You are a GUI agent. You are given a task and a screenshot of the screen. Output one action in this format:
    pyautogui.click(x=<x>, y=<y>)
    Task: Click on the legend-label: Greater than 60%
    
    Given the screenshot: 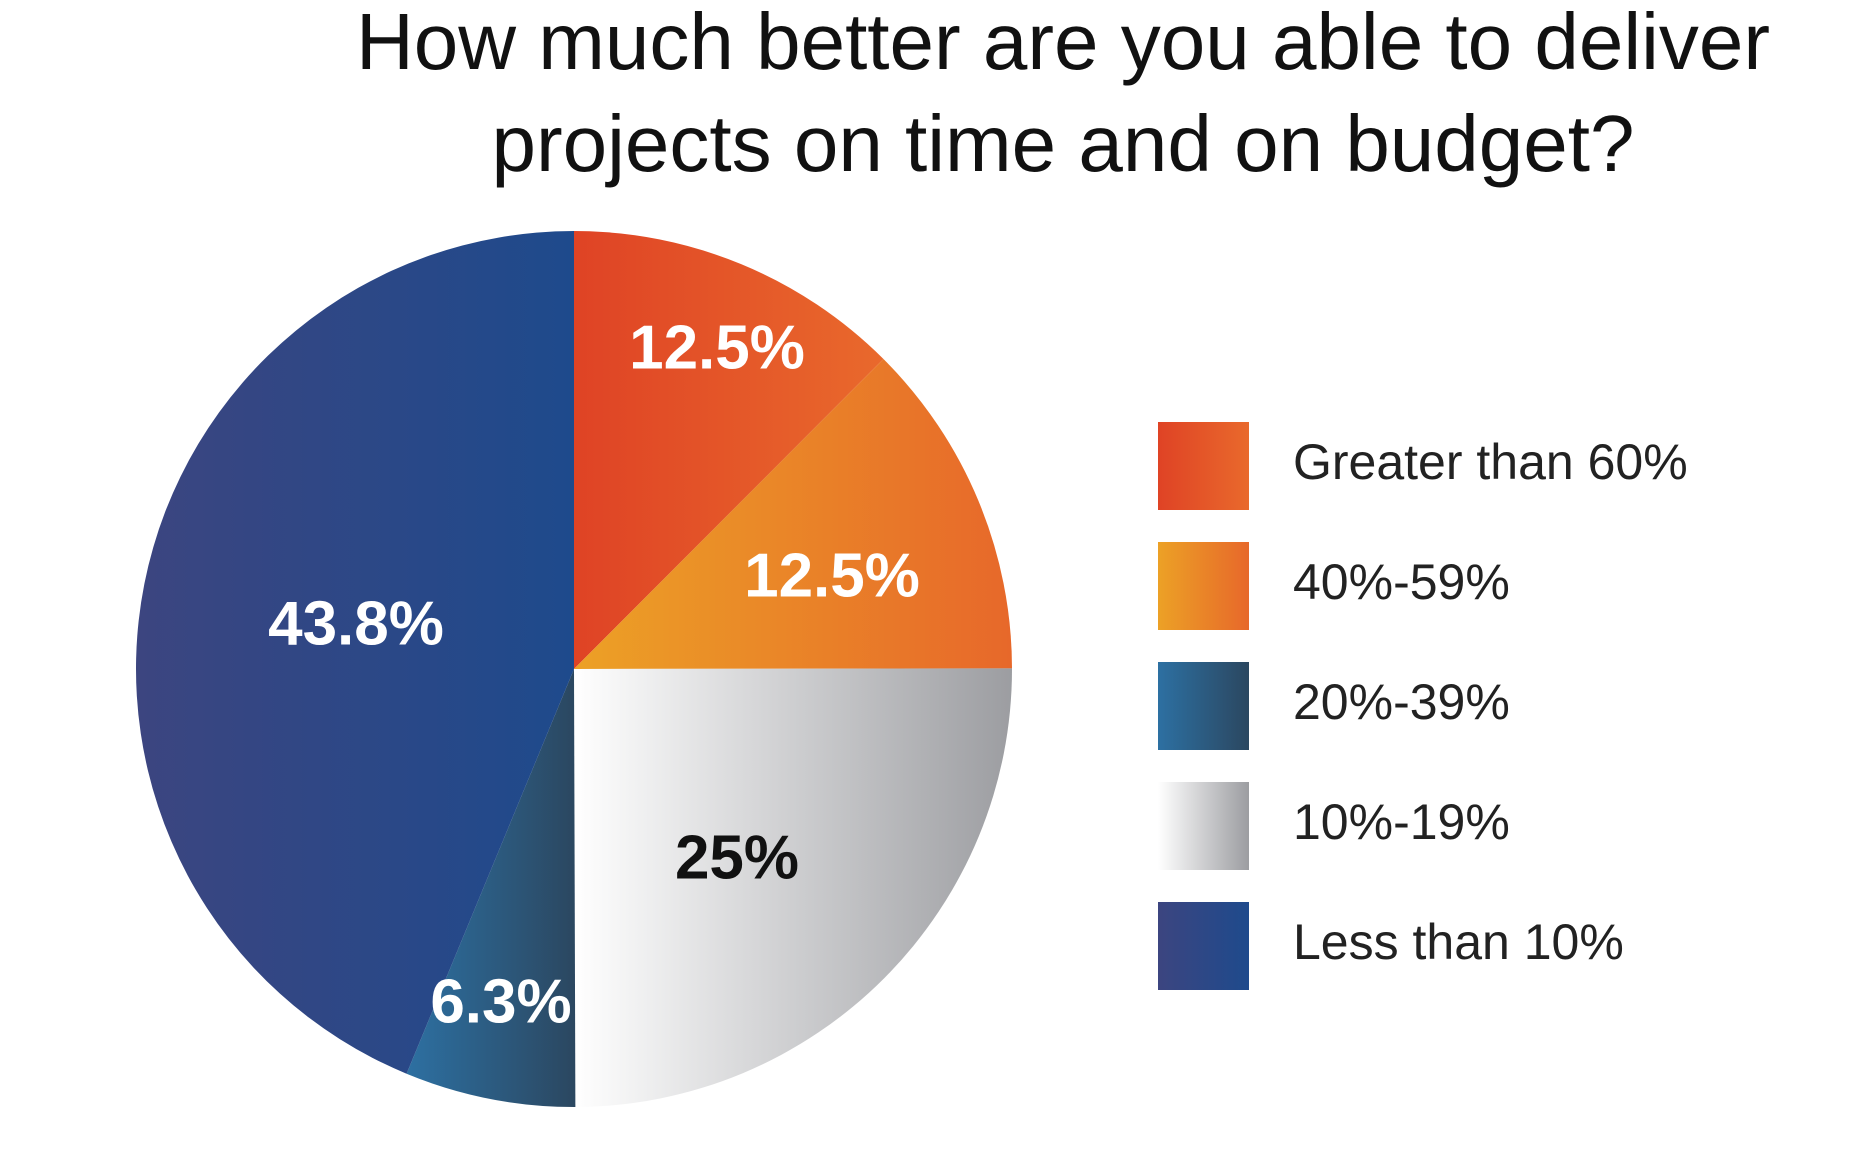 What is the action you would take?
    pyautogui.click(x=1490, y=462)
    